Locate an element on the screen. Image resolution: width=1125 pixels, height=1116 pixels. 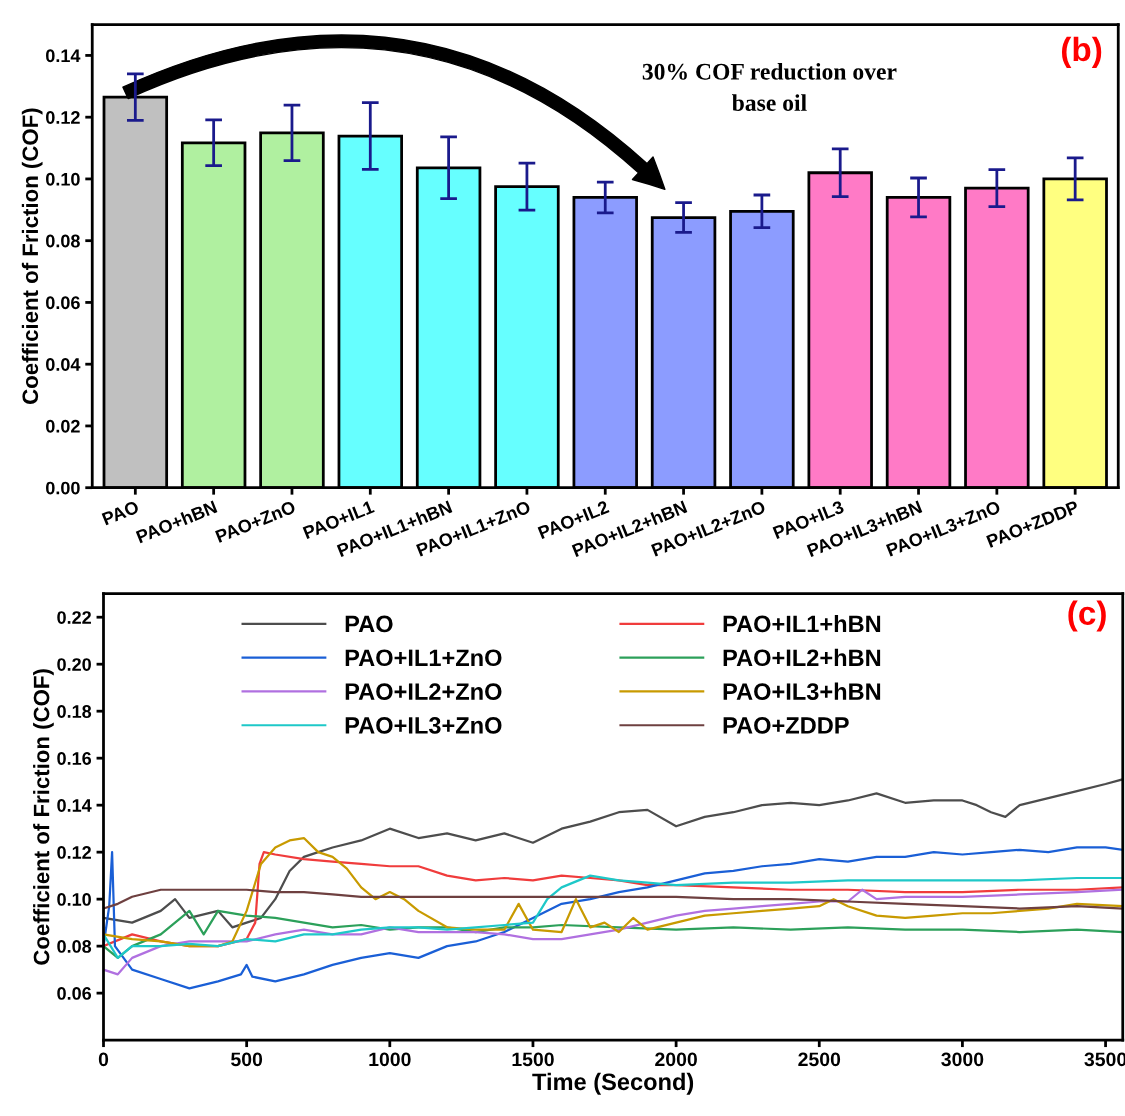
x-tick-label: 2500 is located at coordinates (819, 1059).